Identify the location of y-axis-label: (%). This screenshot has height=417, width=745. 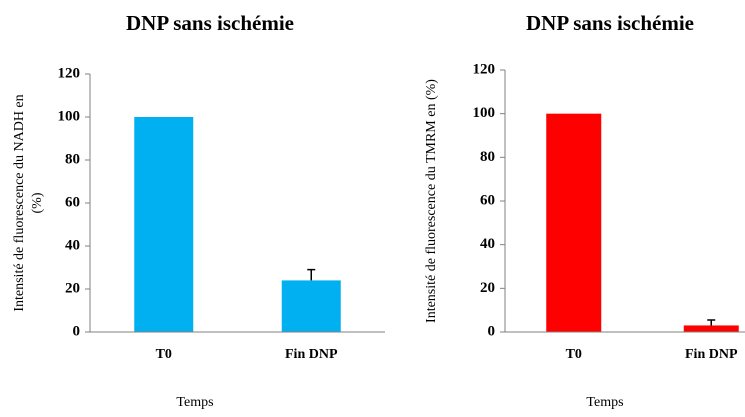
(37, 202).